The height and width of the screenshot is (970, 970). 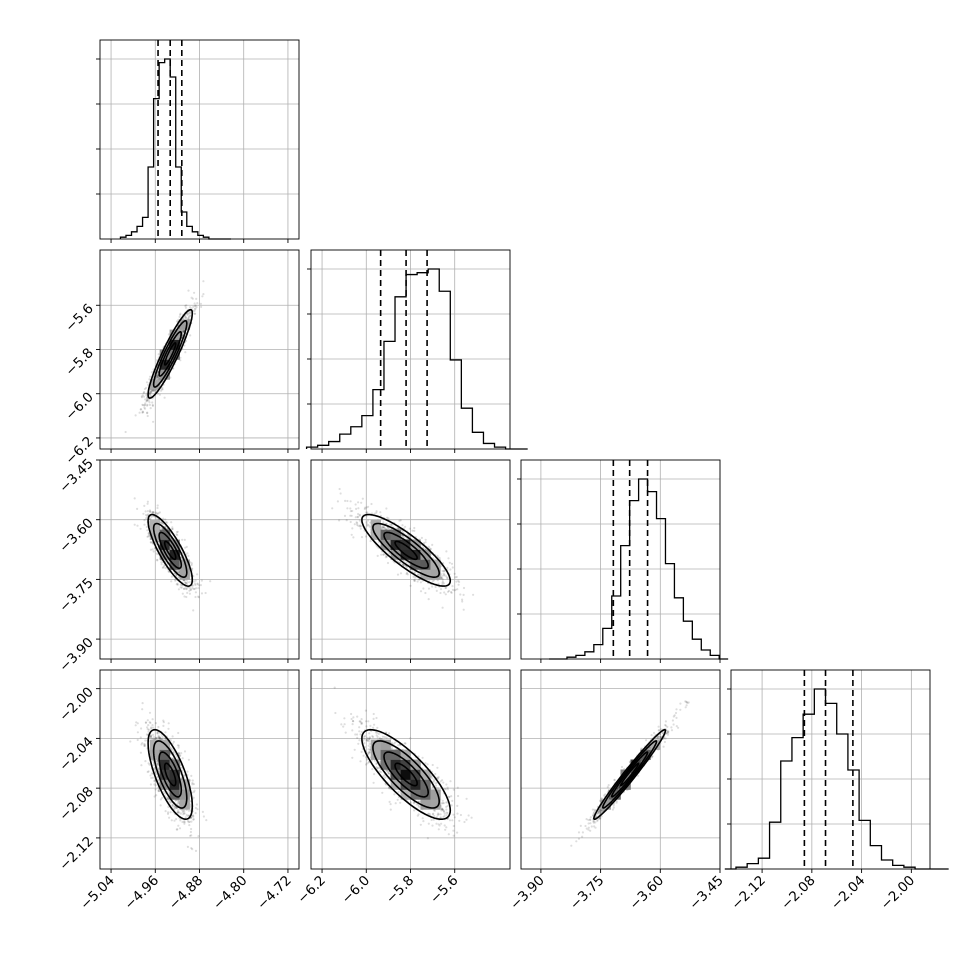 I want to click on scatter-panel-1-0: −6.2−6.0−5.8−5.6, so click(x=181, y=358).